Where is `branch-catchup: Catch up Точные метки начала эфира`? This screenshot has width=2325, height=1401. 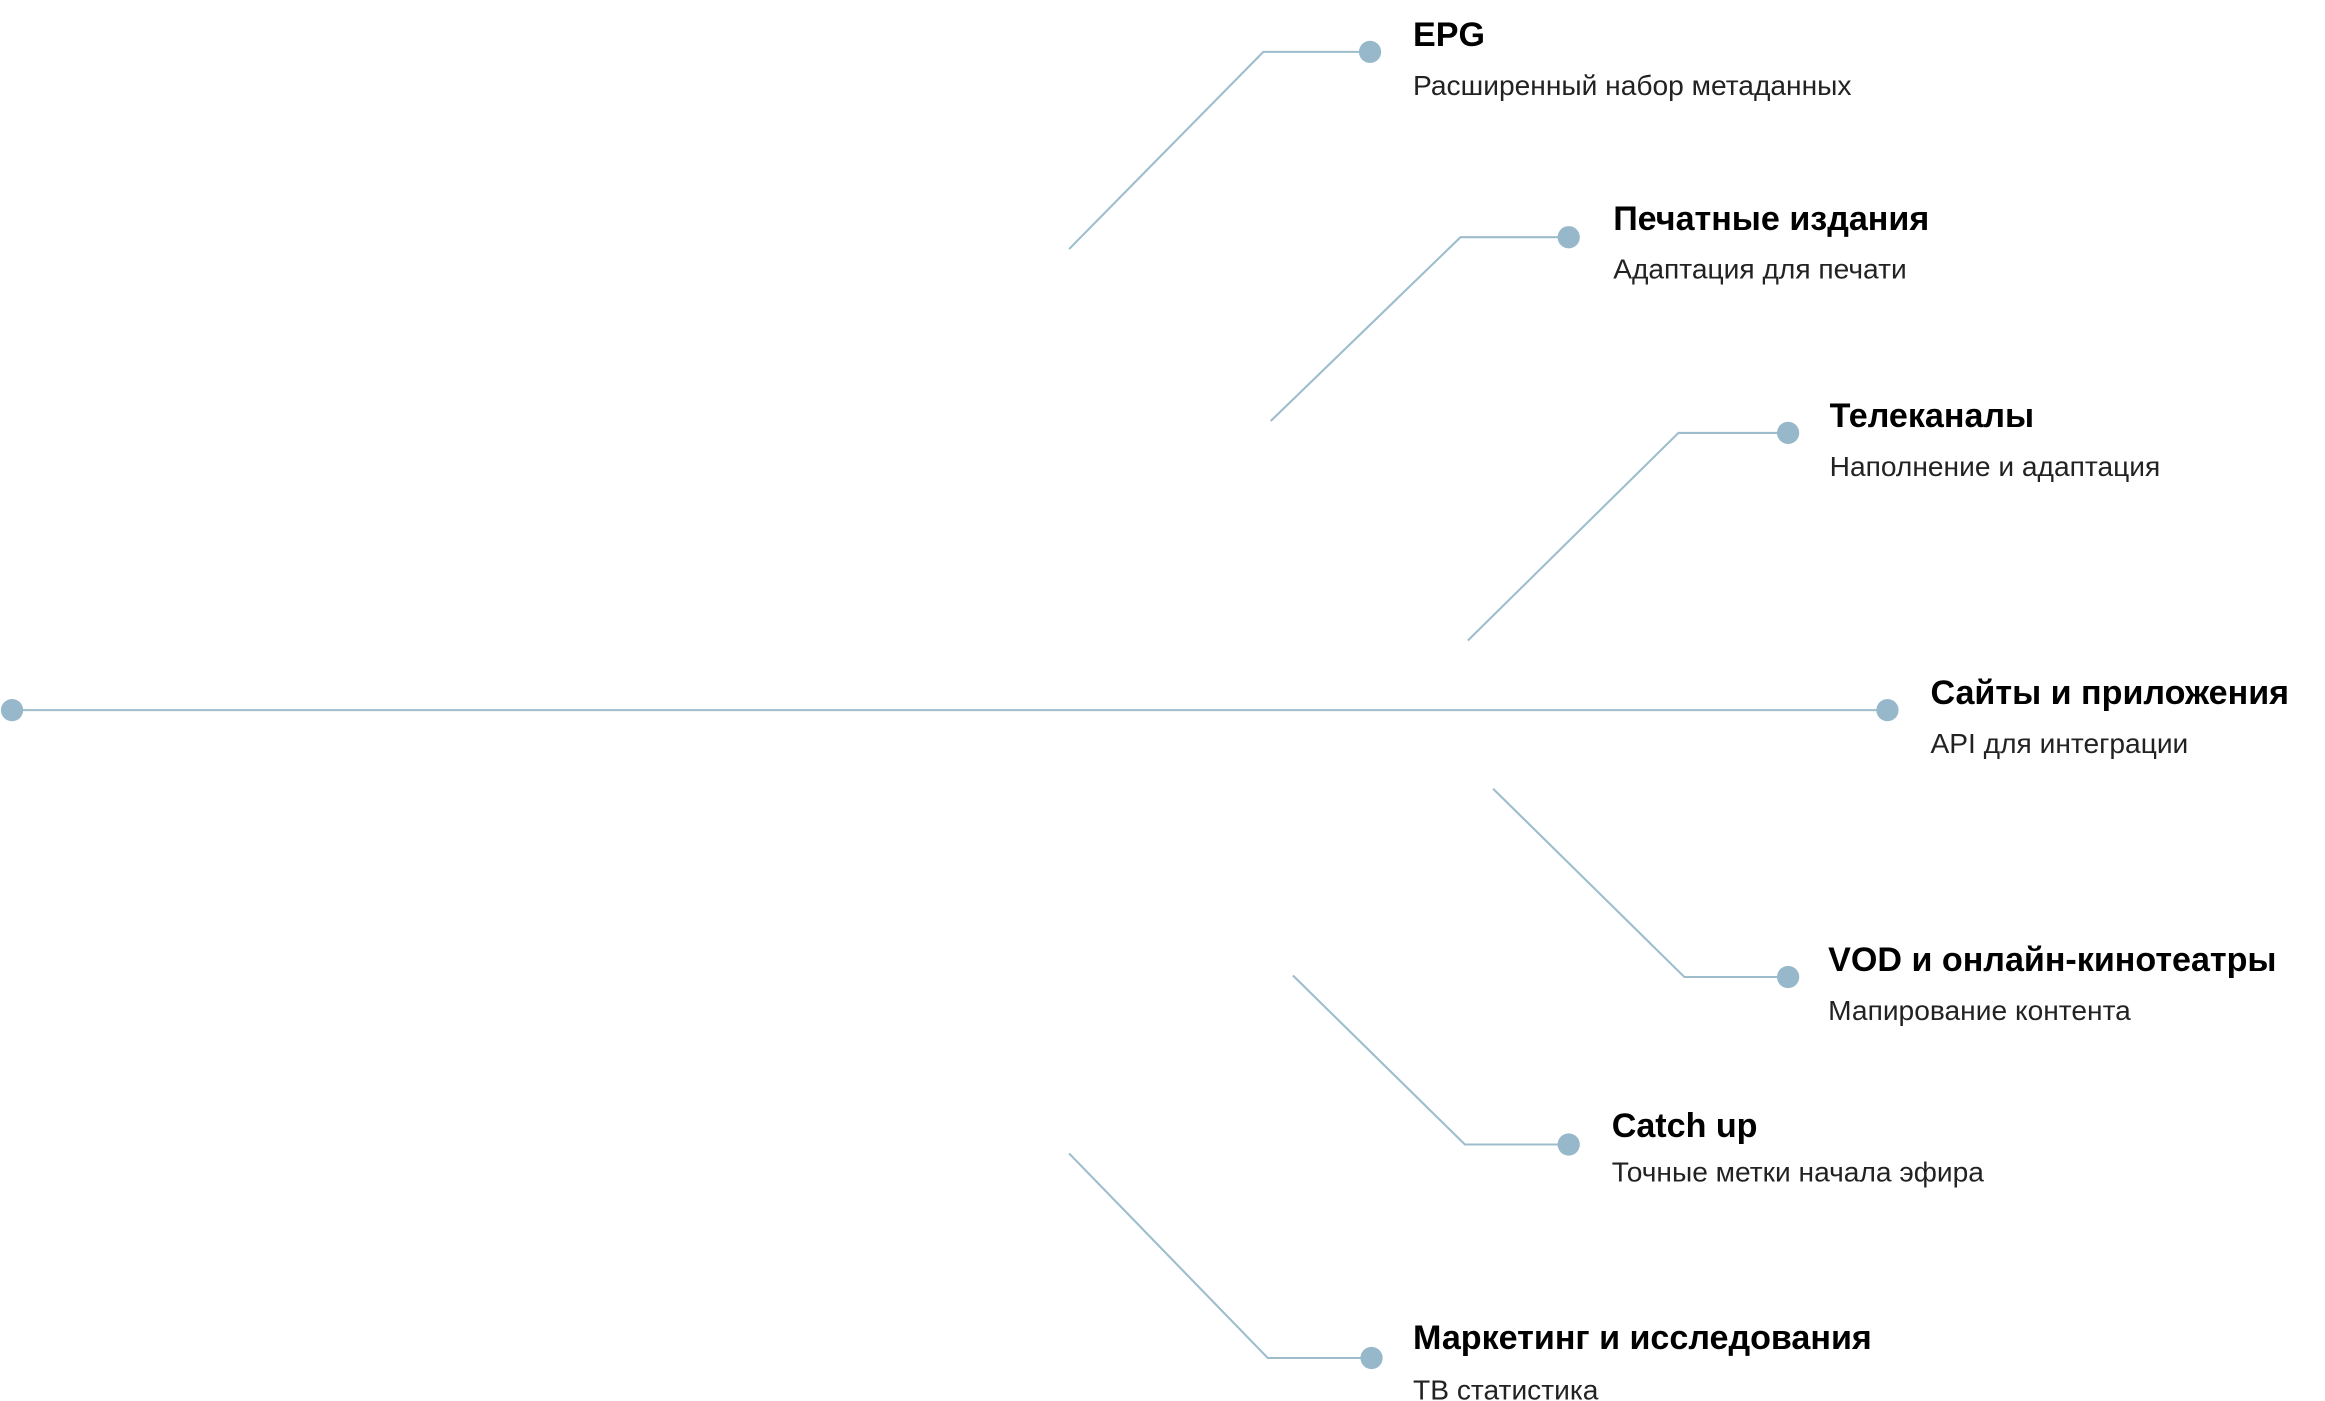 branch-catchup: Catch up Точные метки начала эфира is located at coordinates (1638, 1081).